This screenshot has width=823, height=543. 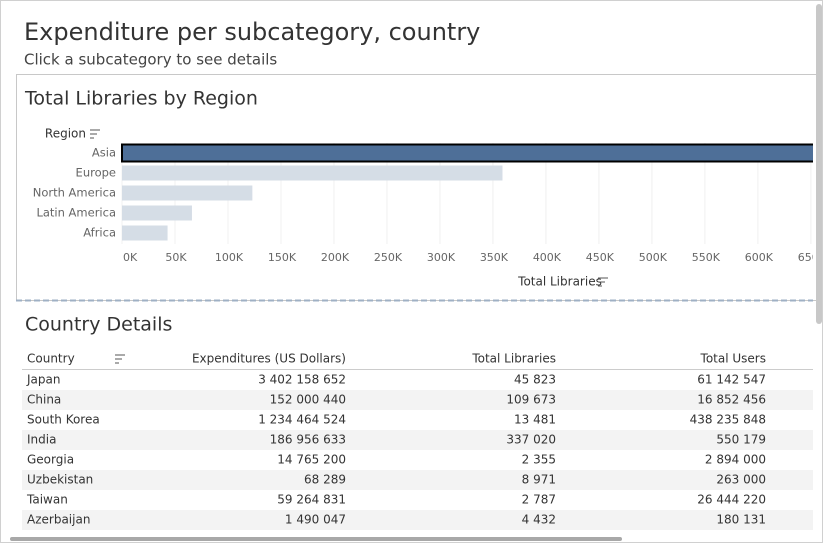 I want to click on x-tick-label: 100K, so click(x=229, y=257).